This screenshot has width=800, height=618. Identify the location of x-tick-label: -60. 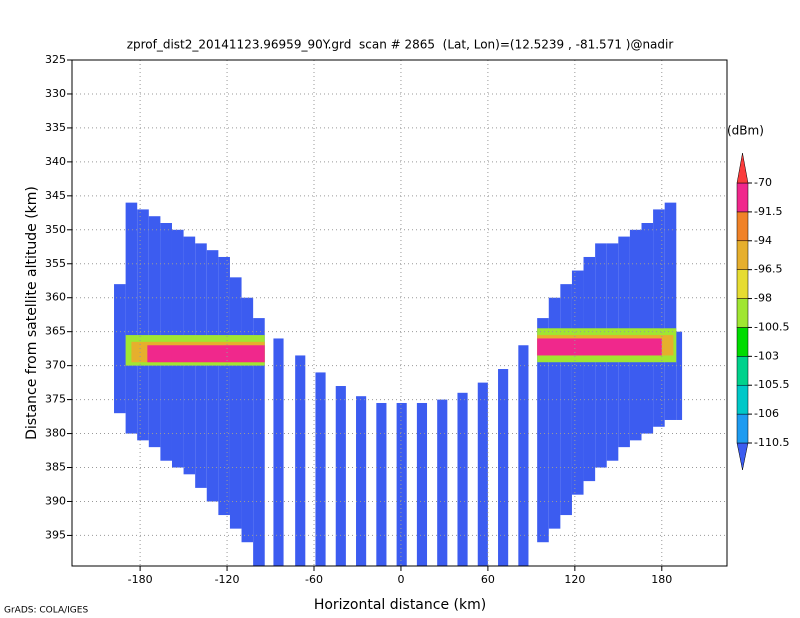
(314, 579).